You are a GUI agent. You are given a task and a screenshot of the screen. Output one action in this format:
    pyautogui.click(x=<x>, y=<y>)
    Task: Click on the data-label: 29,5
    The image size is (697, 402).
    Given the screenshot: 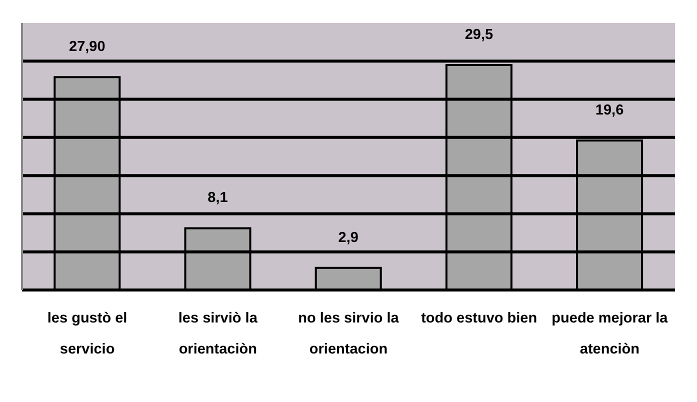 What is the action you would take?
    pyautogui.click(x=479, y=34)
    